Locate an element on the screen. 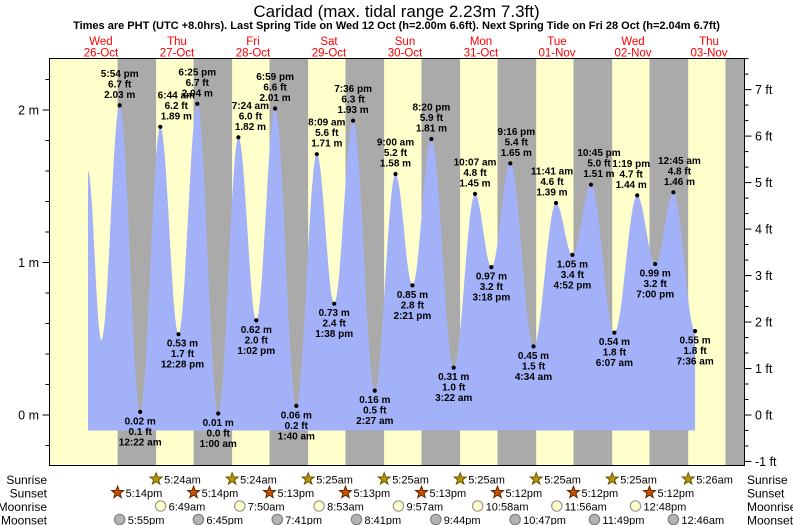  moonset-time: 10:47pm is located at coordinates (544, 520).